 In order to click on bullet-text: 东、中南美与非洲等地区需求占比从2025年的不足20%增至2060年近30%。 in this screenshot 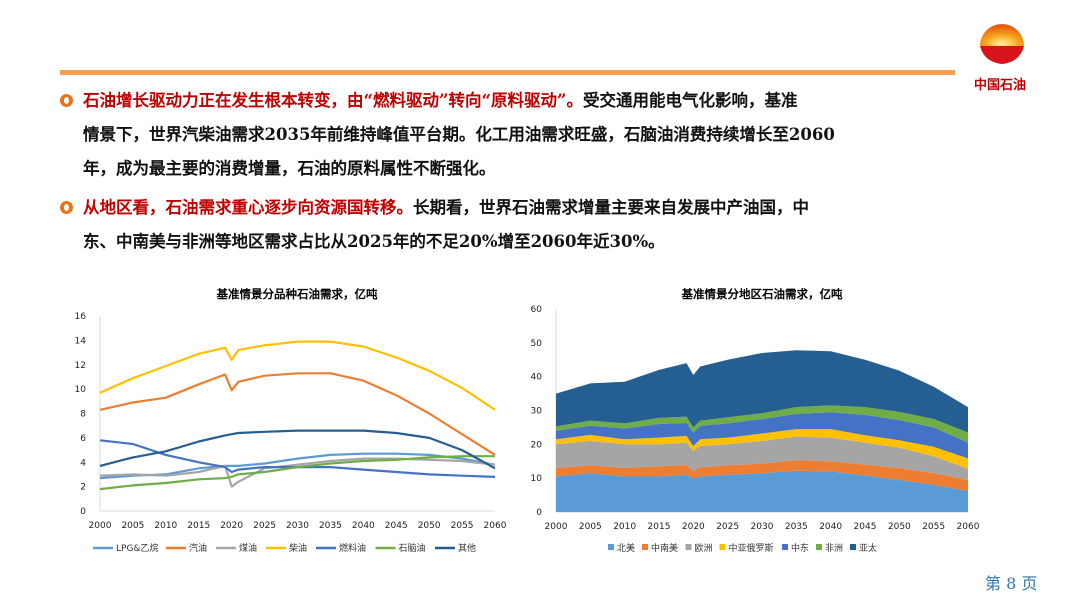, I will do `click(374, 241)`.